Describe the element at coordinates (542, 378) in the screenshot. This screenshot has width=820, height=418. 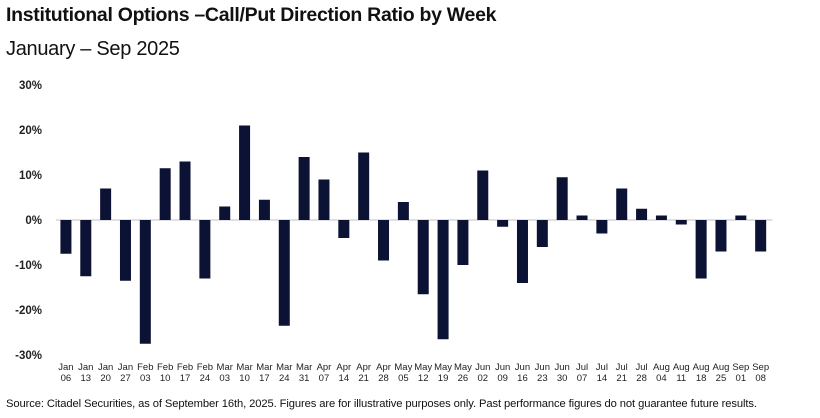
I see `x-tick-label-day: 23` at that location.